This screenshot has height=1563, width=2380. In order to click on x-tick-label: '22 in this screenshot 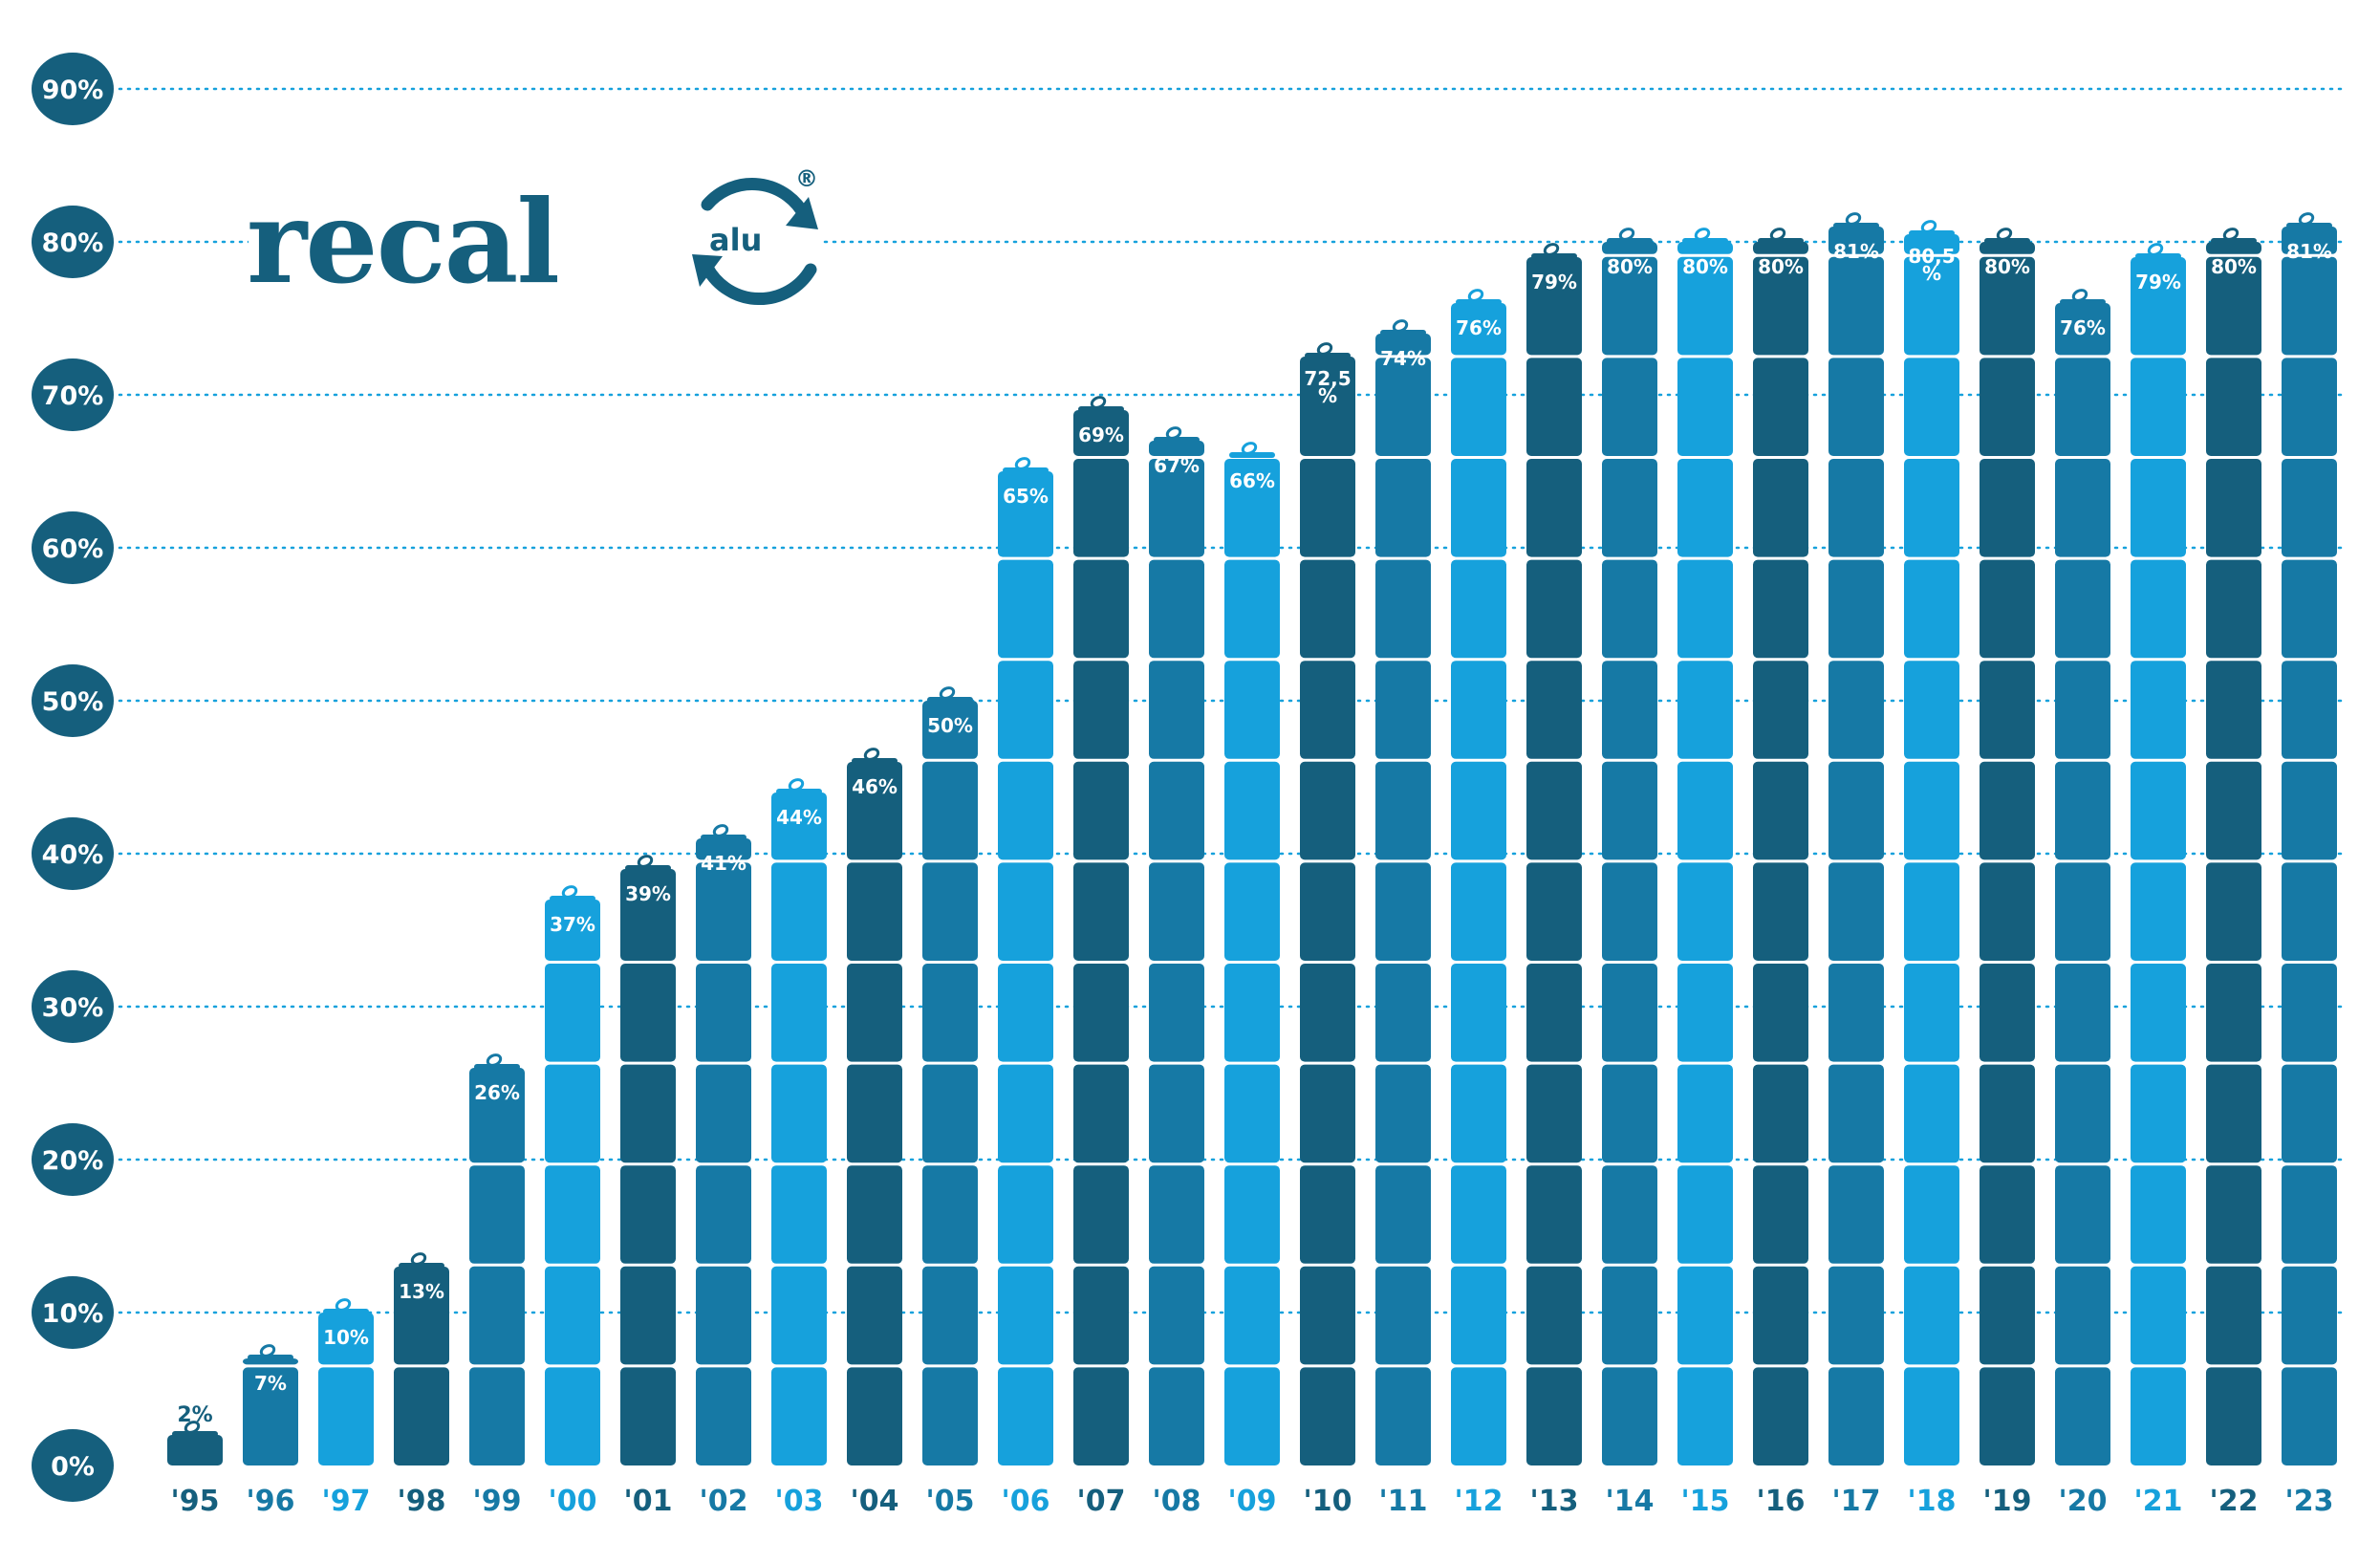, I will do `click(2235, 1501)`.